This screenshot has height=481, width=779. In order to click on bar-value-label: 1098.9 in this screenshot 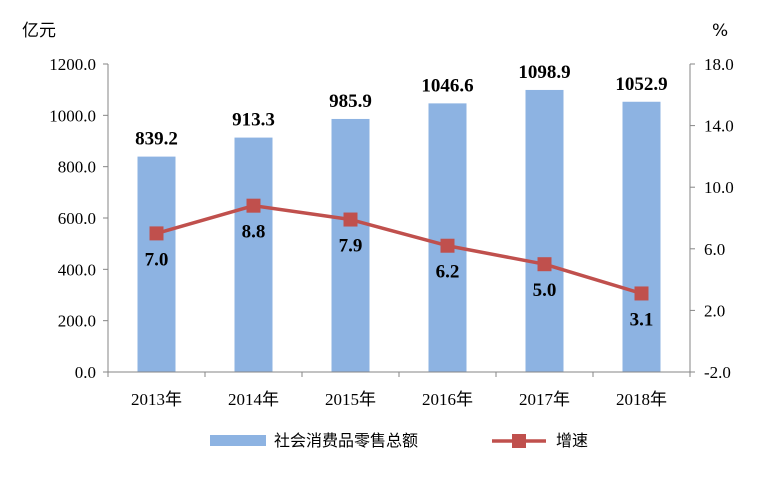, I will do `click(544, 72)`.